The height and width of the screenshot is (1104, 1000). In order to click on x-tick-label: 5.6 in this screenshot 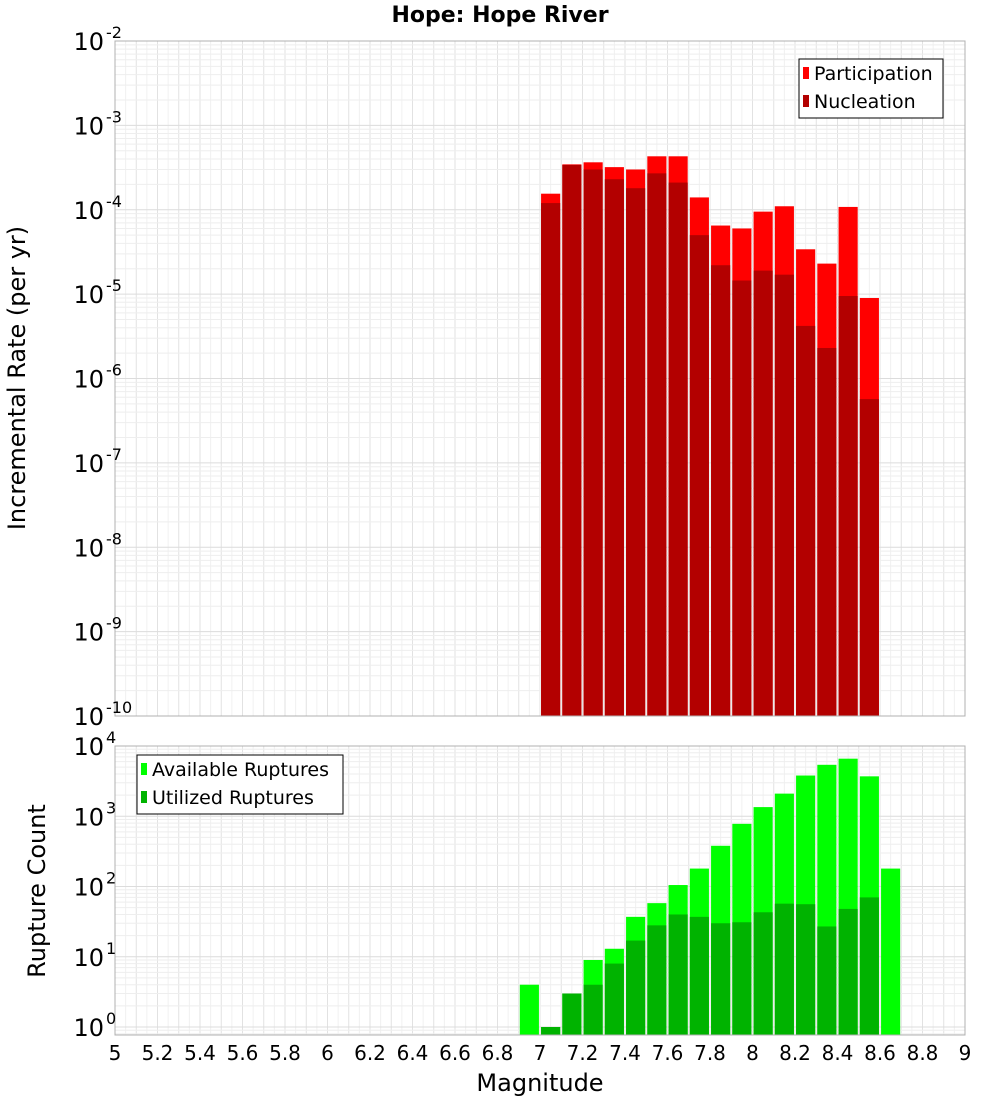, I will do `click(243, 1053)`.